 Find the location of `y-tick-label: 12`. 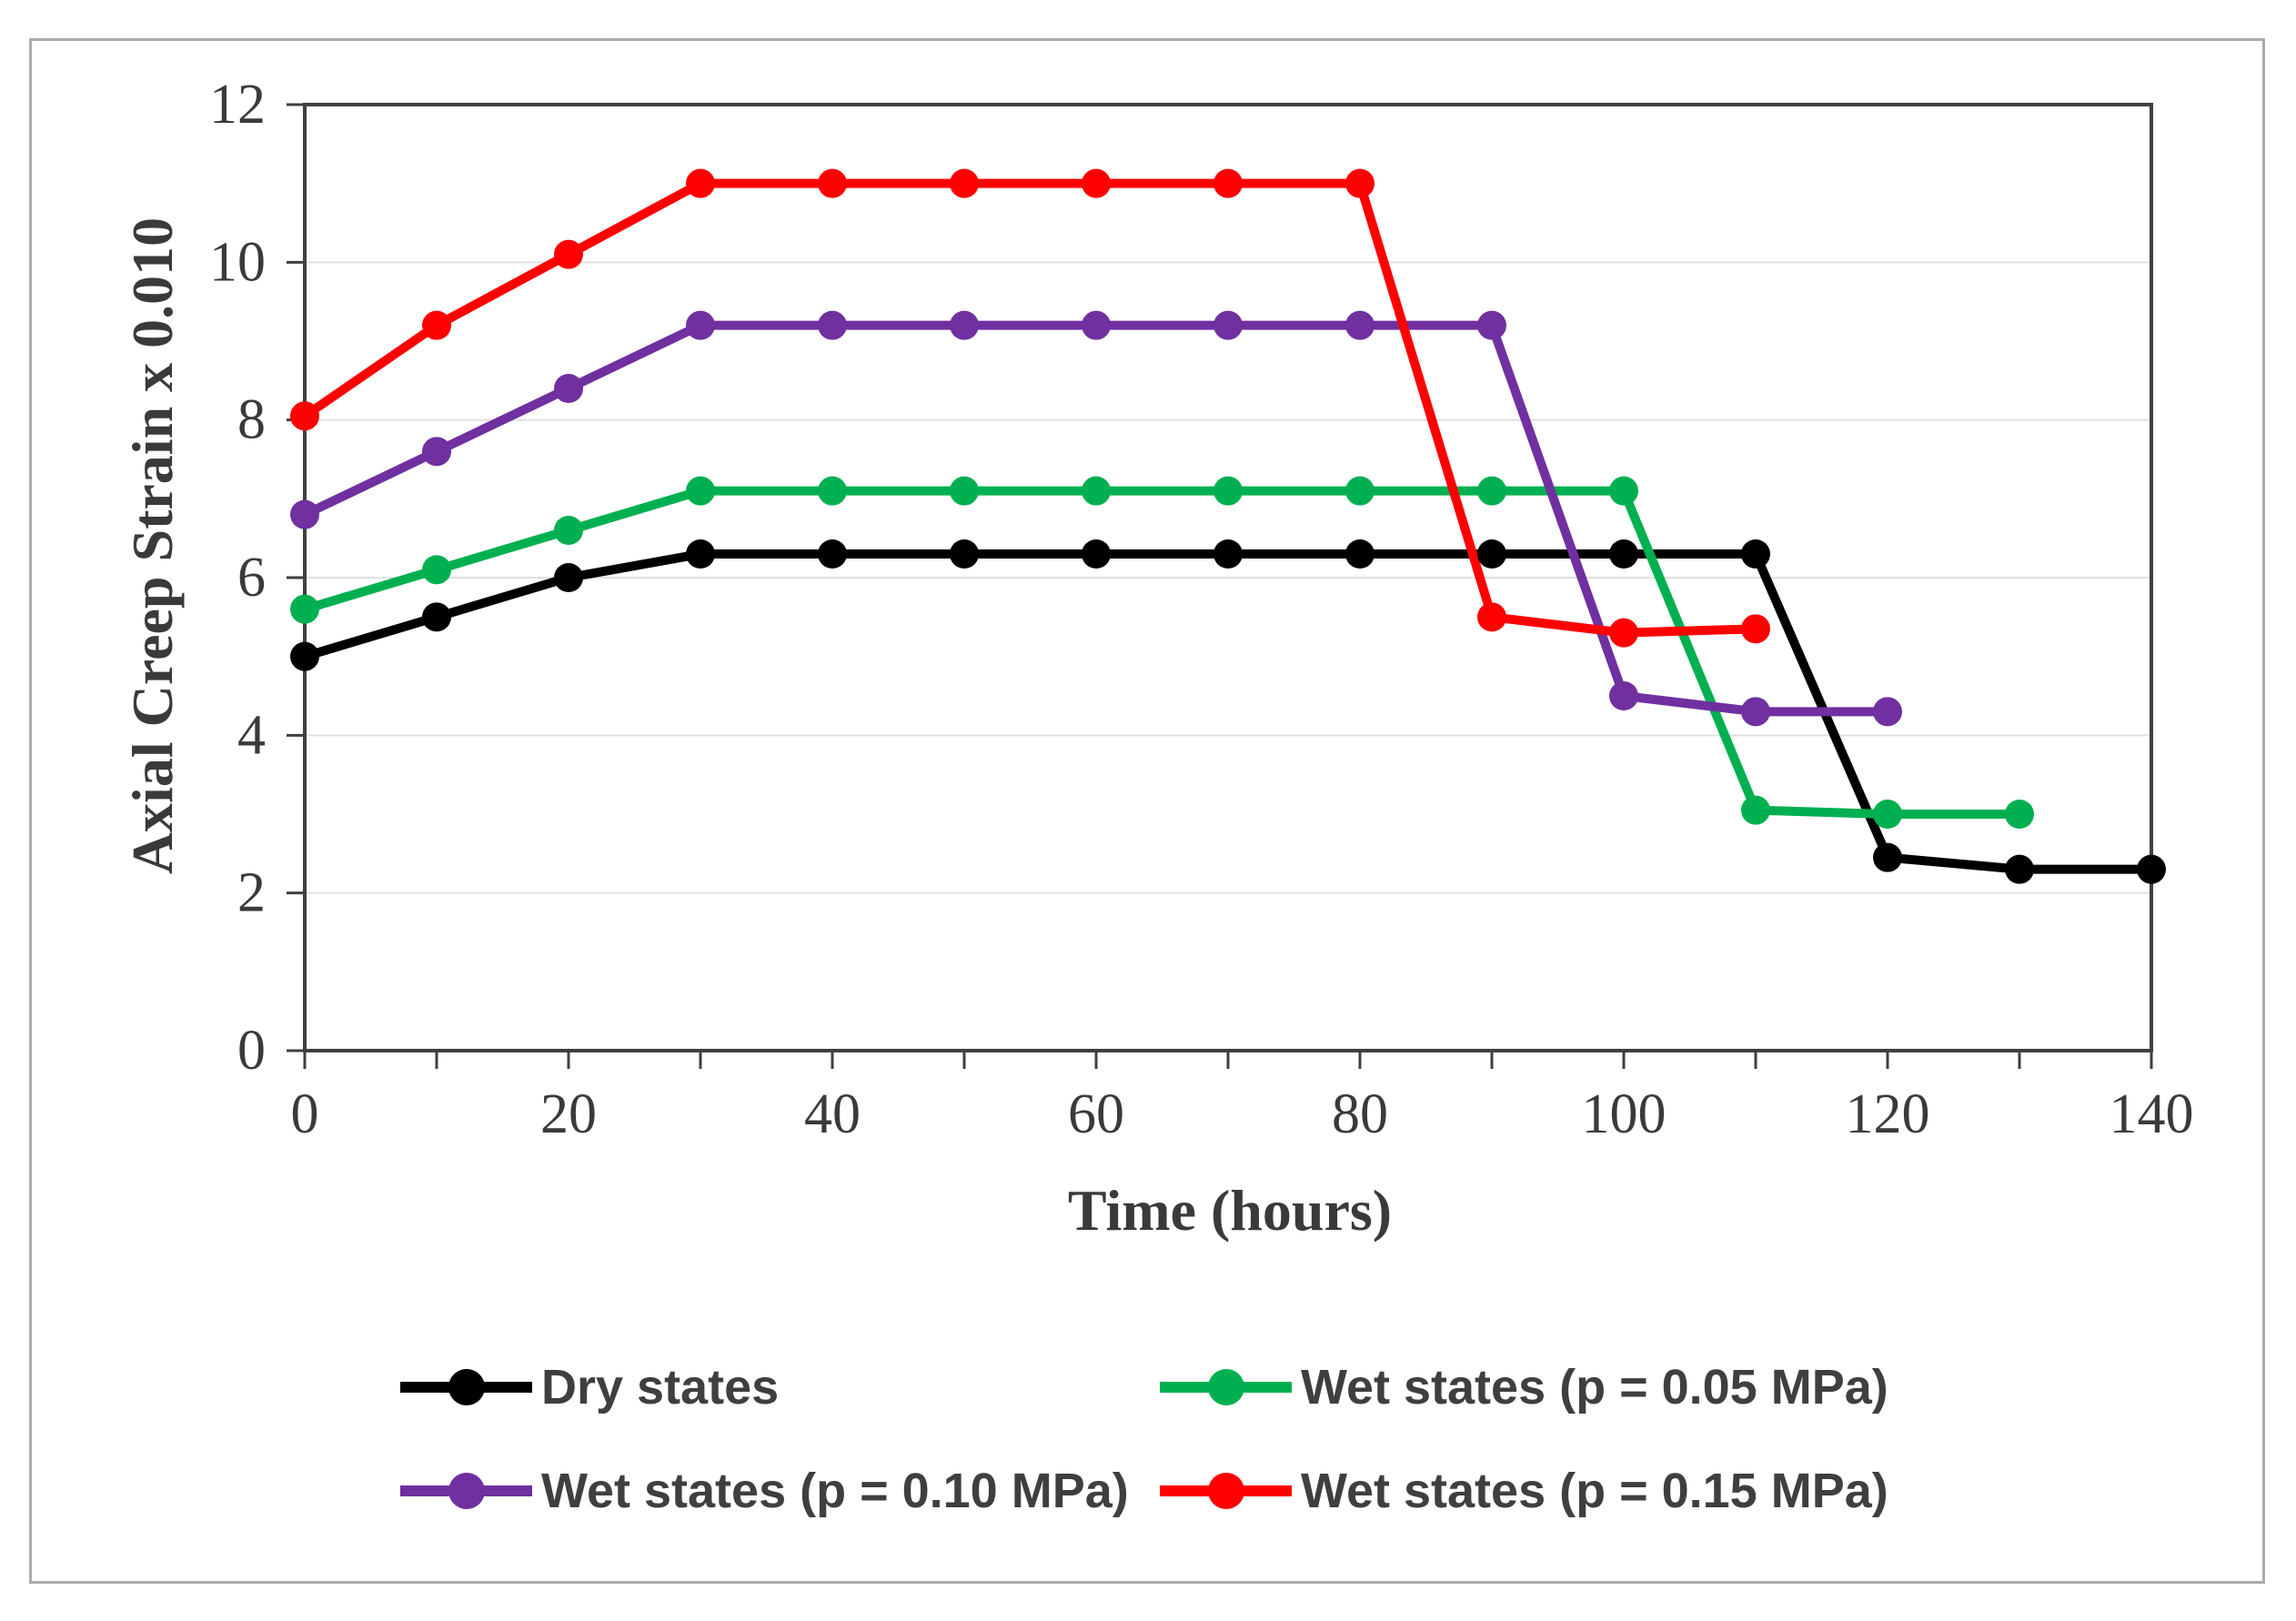

y-tick-label: 12 is located at coordinates (237, 105).